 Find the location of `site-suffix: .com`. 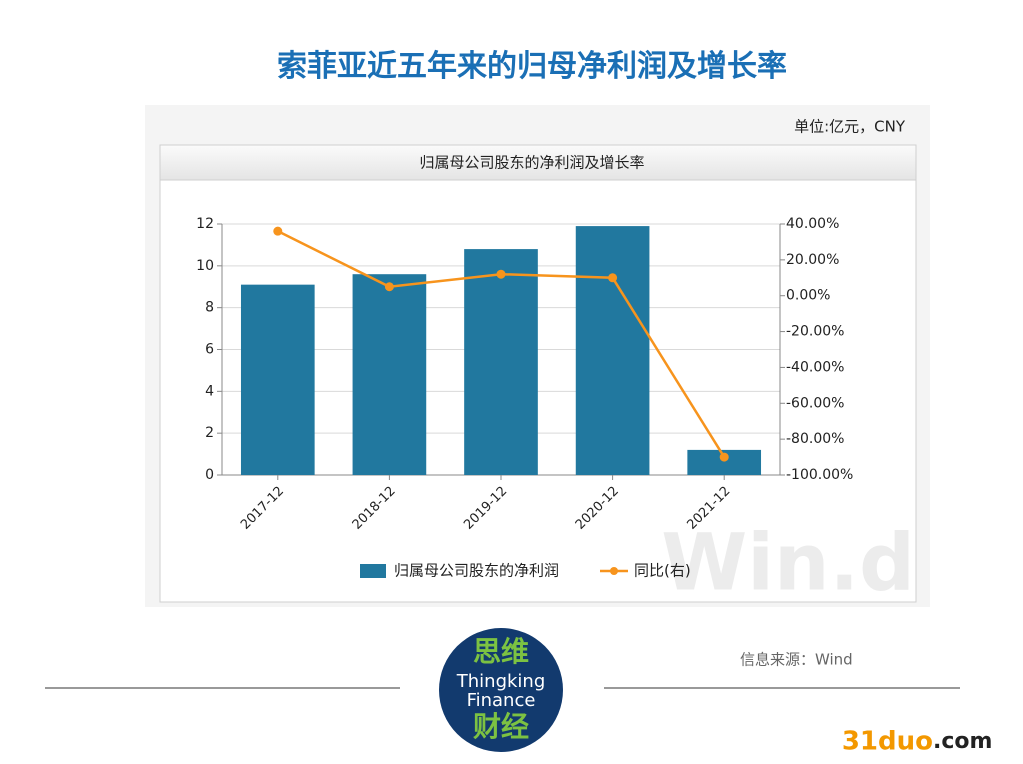

site-suffix: .com is located at coordinates (962, 741).